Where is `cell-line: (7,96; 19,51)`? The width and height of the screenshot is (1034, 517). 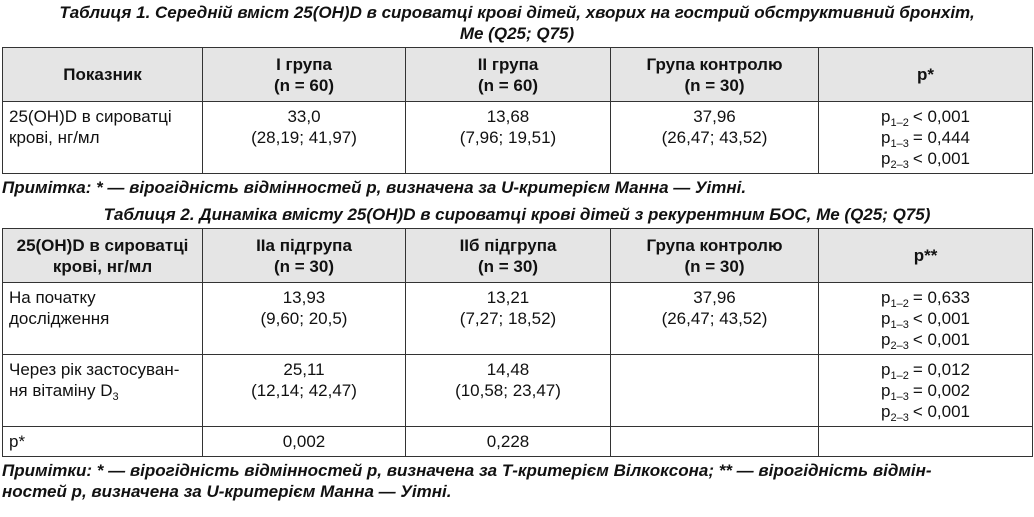
cell-line: (7,96; 19,51) is located at coordinates (508, 137).